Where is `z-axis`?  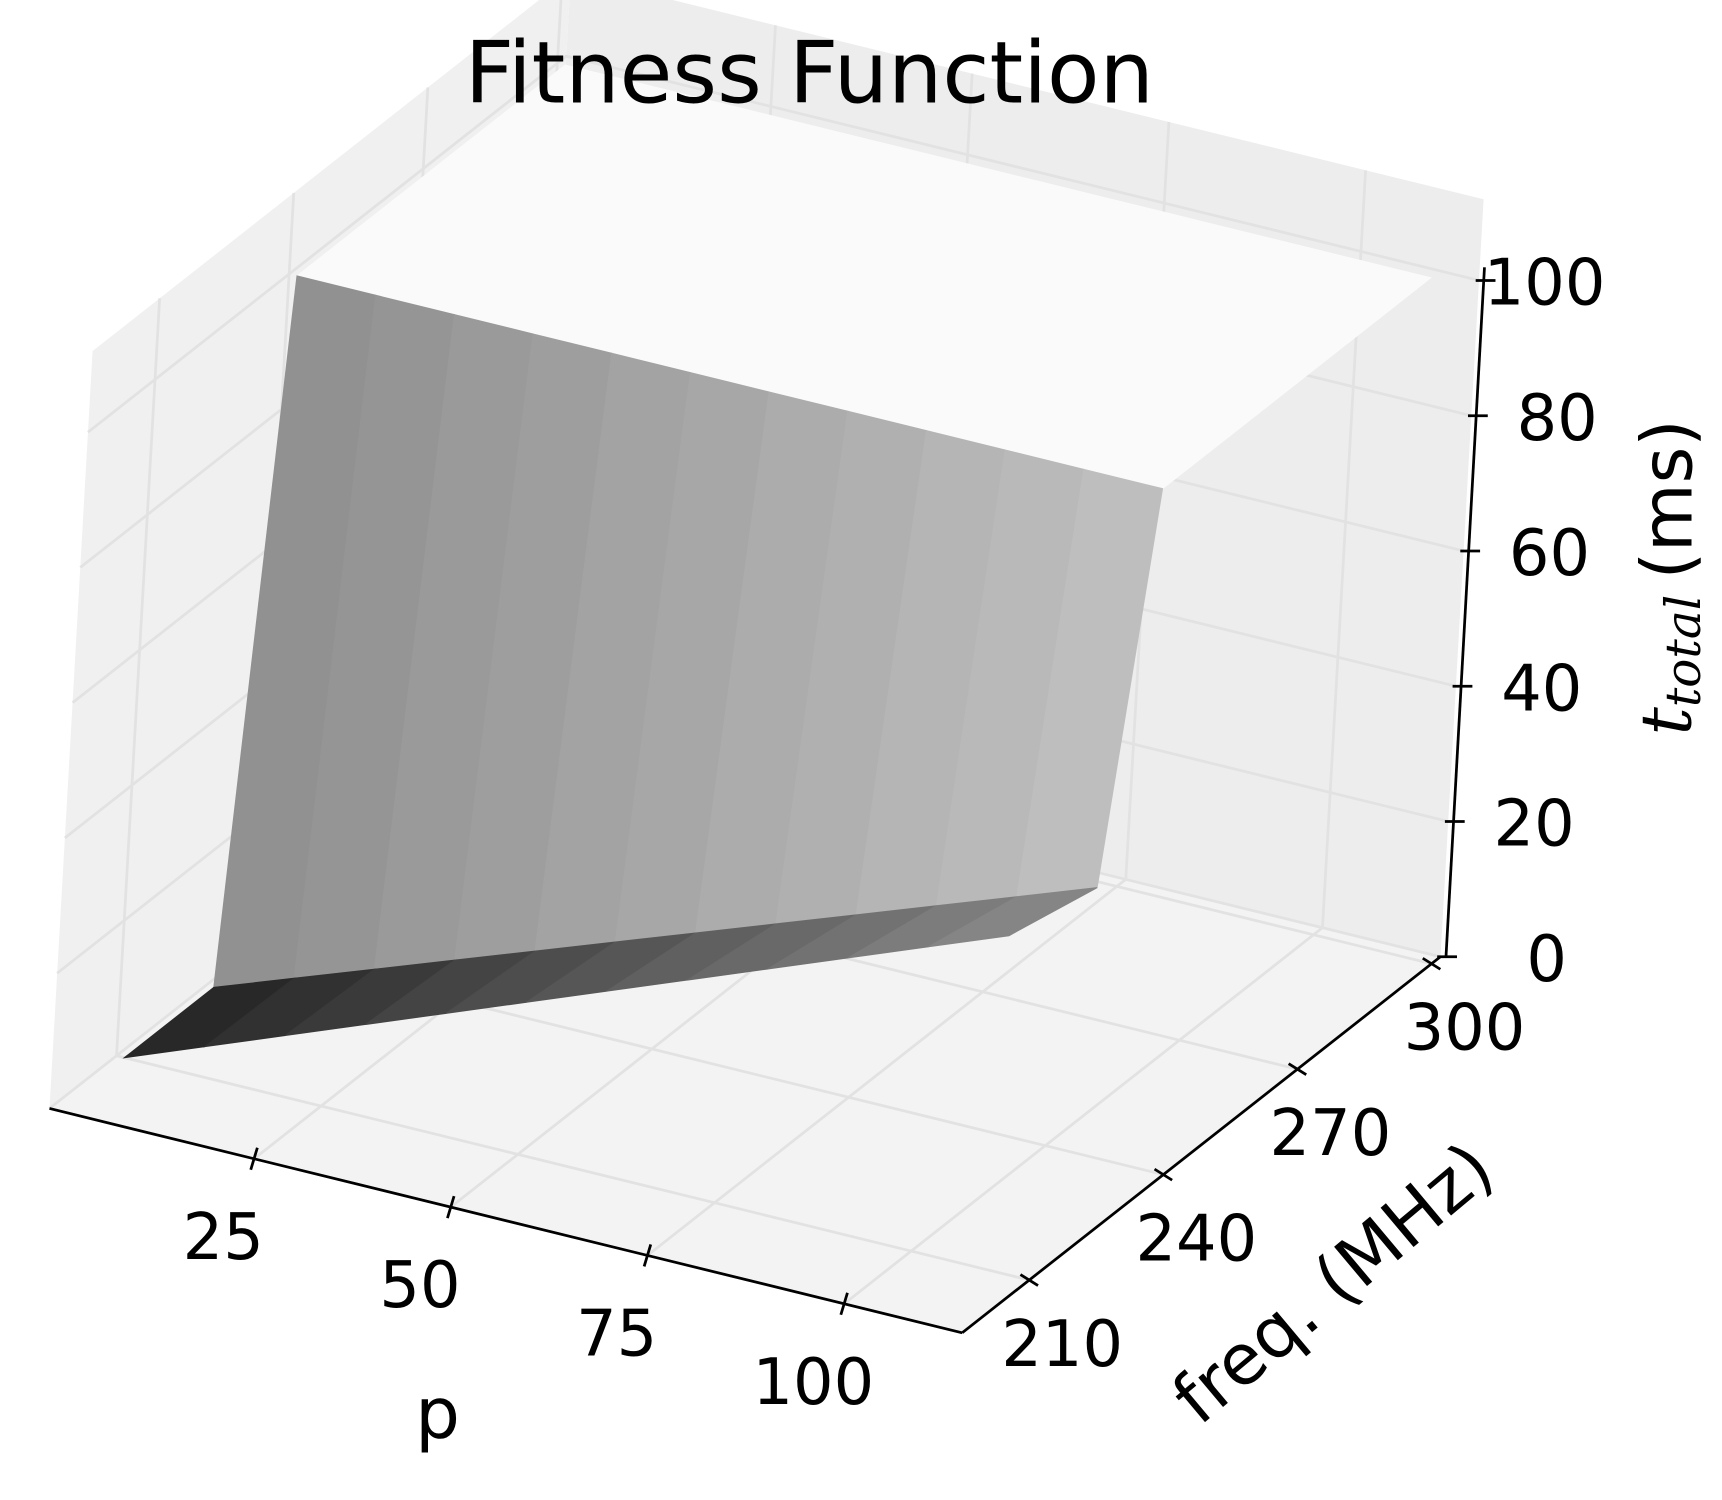 z-axis is located at coordinates (1465, 612).